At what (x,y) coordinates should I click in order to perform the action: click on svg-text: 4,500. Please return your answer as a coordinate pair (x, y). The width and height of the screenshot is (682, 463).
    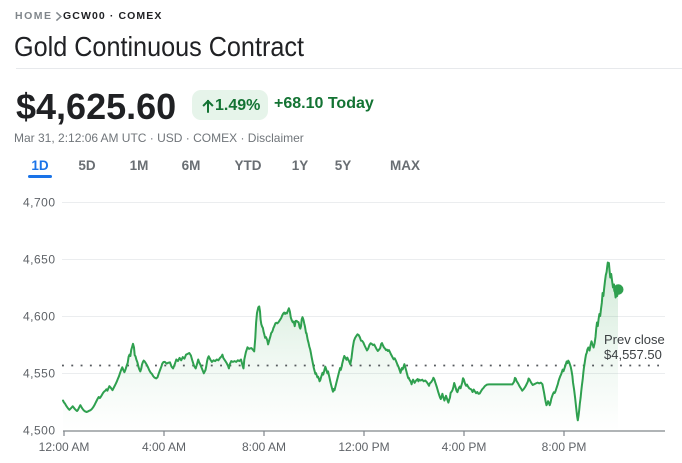
    Looking at the image, I should click on (39, 431).